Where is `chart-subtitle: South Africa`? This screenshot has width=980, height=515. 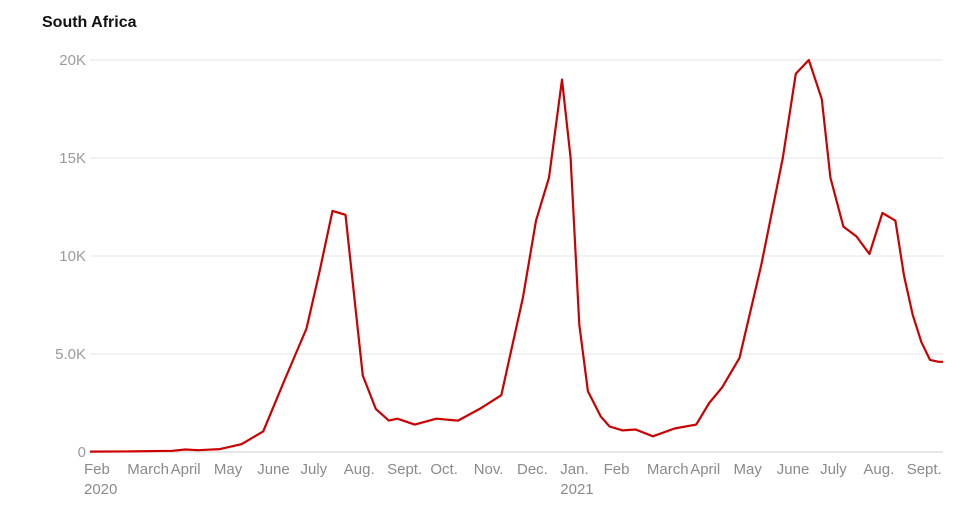 chart-subtitle: South Africa is located at coordinates (89, 22).